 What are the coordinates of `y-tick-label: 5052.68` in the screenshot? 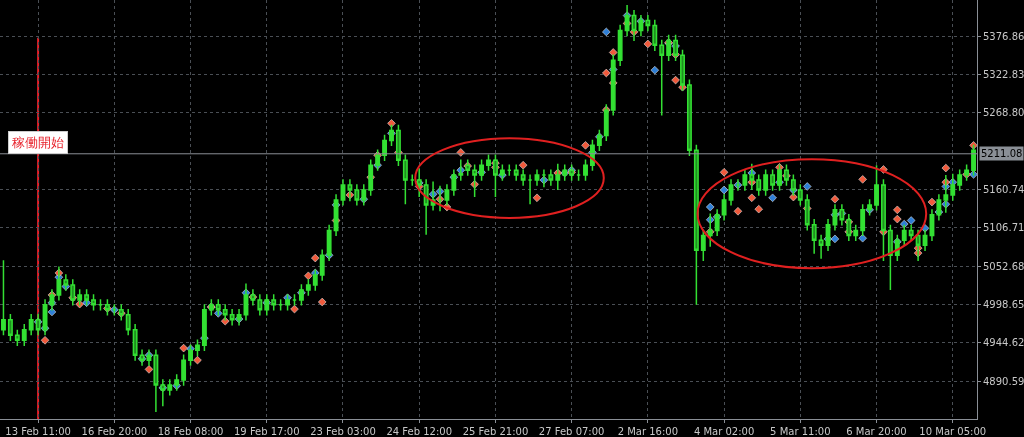 It's located at (1003, 266).